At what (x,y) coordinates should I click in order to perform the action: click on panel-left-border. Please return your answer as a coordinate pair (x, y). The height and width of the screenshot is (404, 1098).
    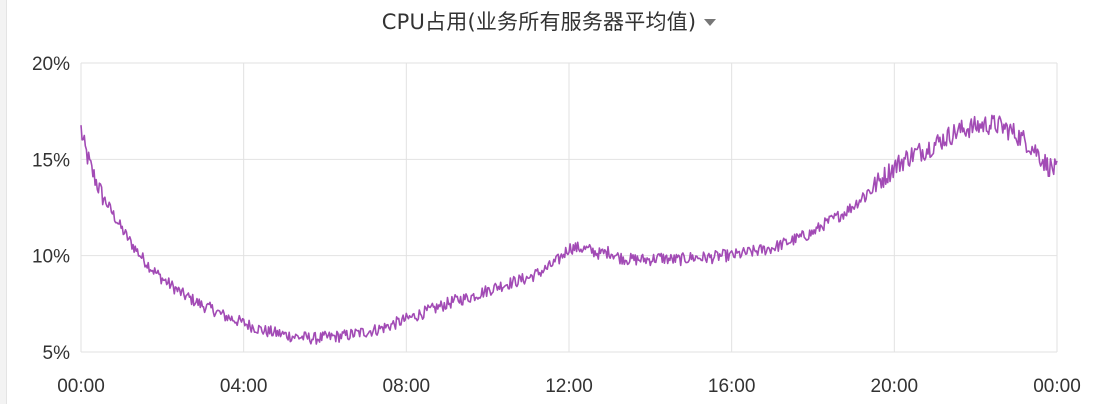
    Looking at the image, I should click on (3, 202).